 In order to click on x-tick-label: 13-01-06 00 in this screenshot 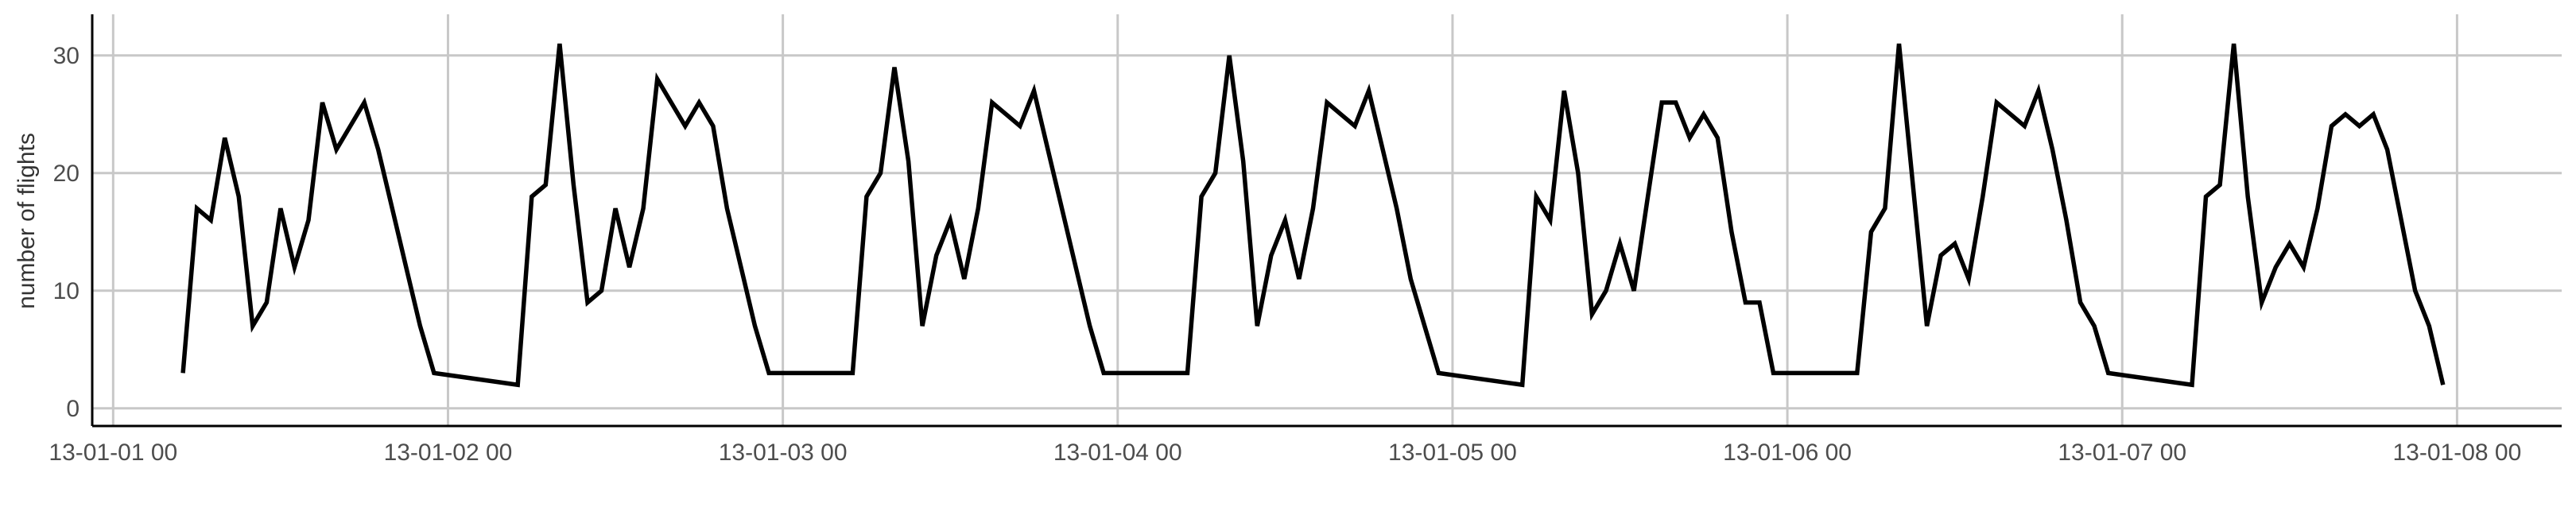, I will do `click(1787, 452)`.